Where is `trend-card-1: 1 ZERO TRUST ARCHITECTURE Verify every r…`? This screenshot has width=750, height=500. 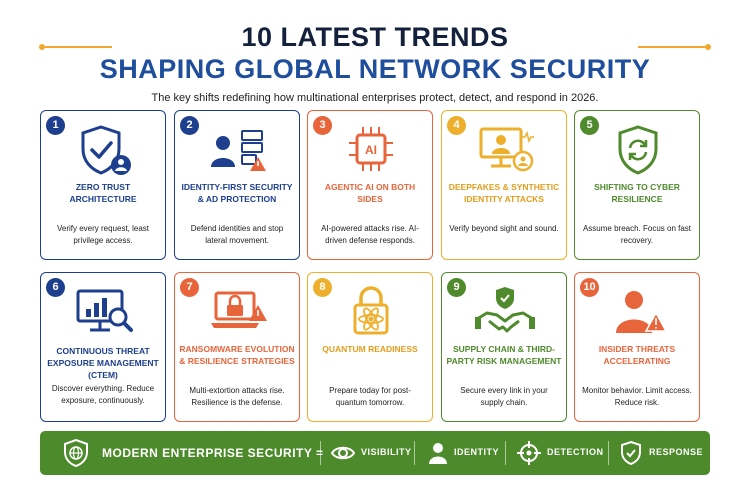
trend-card-1: 1 ZERO TRUST ARCHITECTURE Verify every r… is located at coordinates (103, 185).